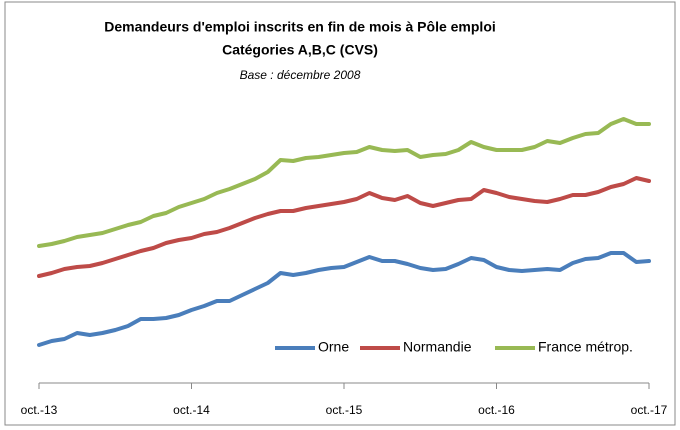  Describe the element at coordinates (333, 347) in the screenshot. I see `legend-label: Orne` at that location.